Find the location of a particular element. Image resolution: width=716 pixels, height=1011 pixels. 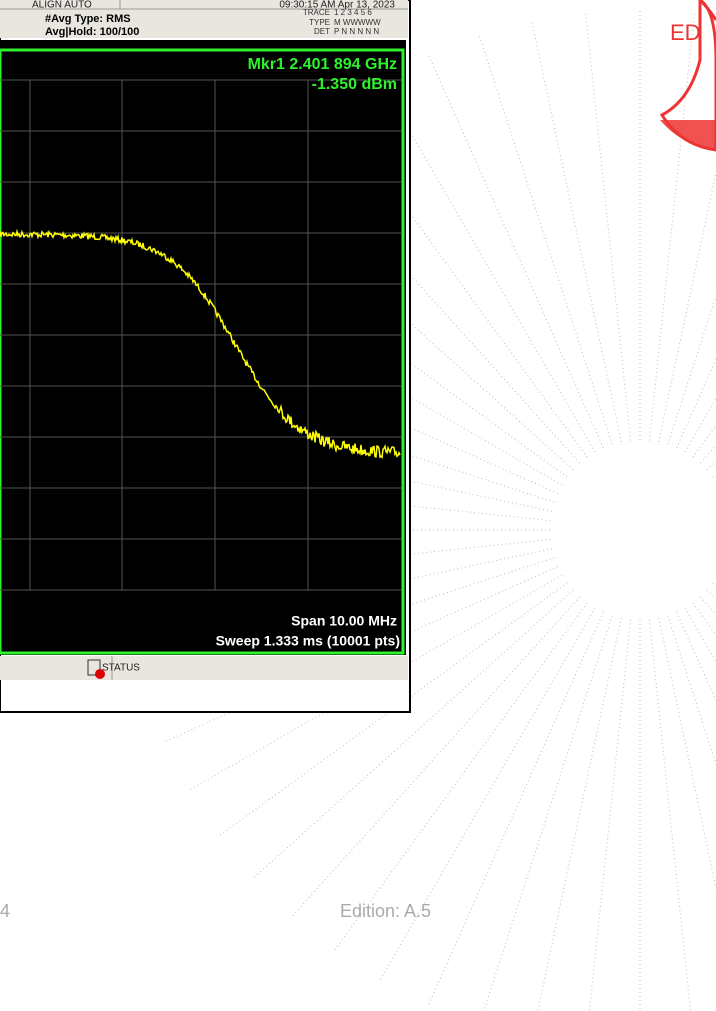

stamp: ED is located at coordinates (687, 76).